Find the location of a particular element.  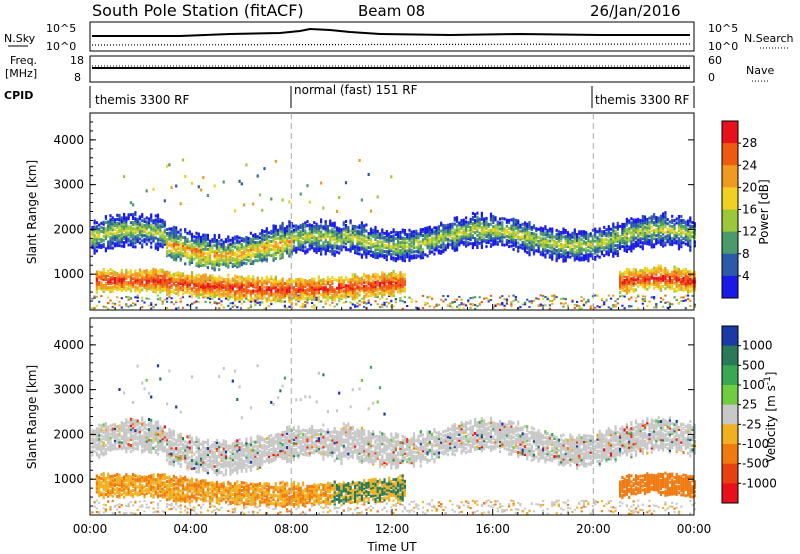

cpid-segment-1: themis 3300 RF is located at coordinates (142, 100).